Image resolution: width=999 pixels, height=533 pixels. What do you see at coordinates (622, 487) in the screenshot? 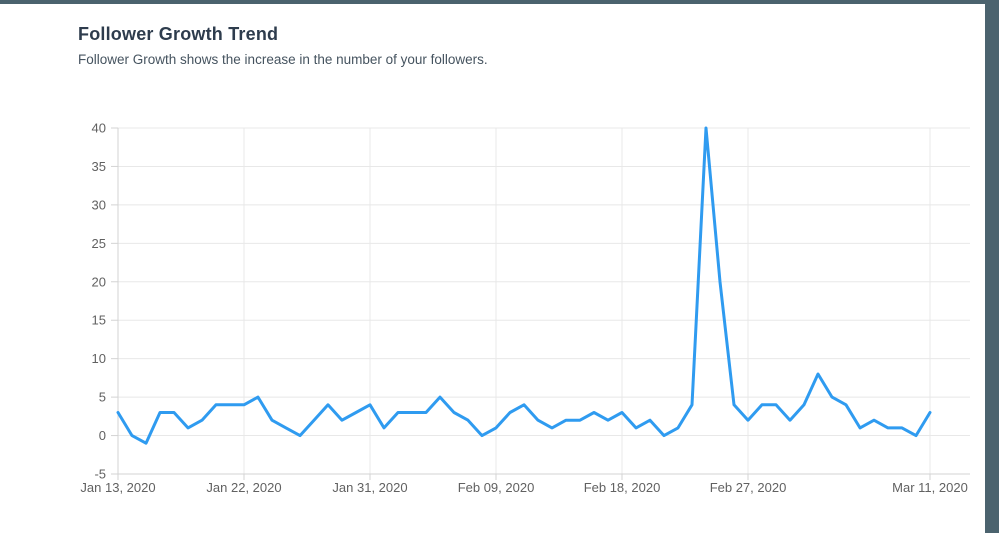
I see `x-tick-label: Feb 18, 2020` at bounding box center [622, 487].